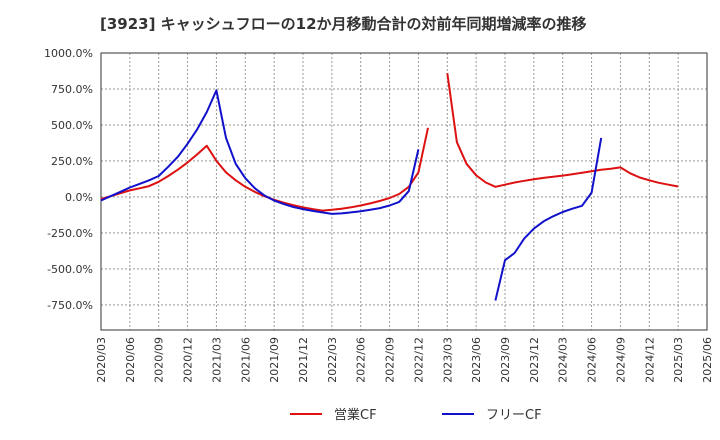 Image resolution: width=720 pixels, height=440 pixels. I want to click on y-tick-label: 500.0%, so click(72, 125).